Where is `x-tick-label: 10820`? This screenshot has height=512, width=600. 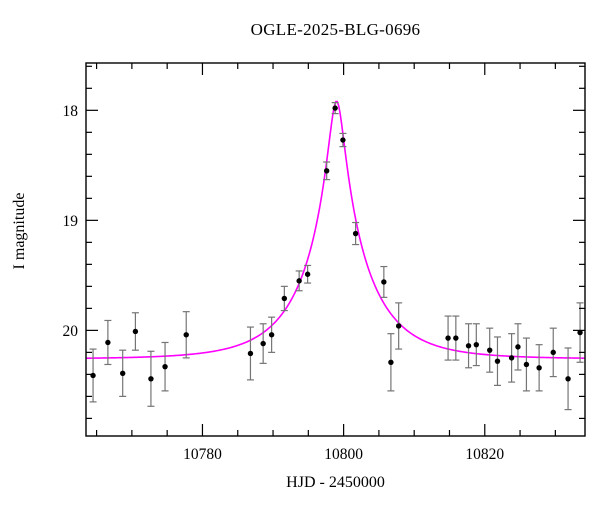
x-tick-label: 10820 is located at coordinates (484, 454).